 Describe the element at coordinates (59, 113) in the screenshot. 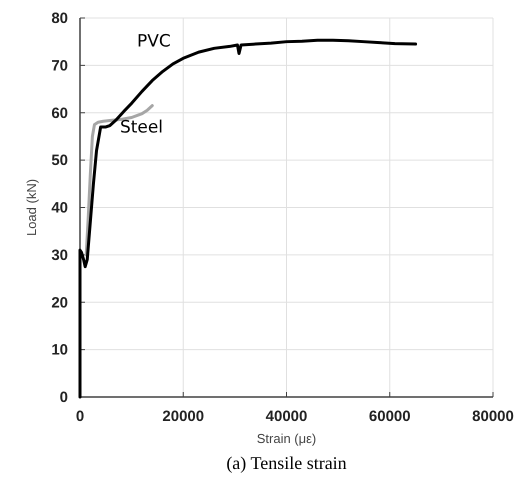

I see `y-tick-label: 60` at that location.